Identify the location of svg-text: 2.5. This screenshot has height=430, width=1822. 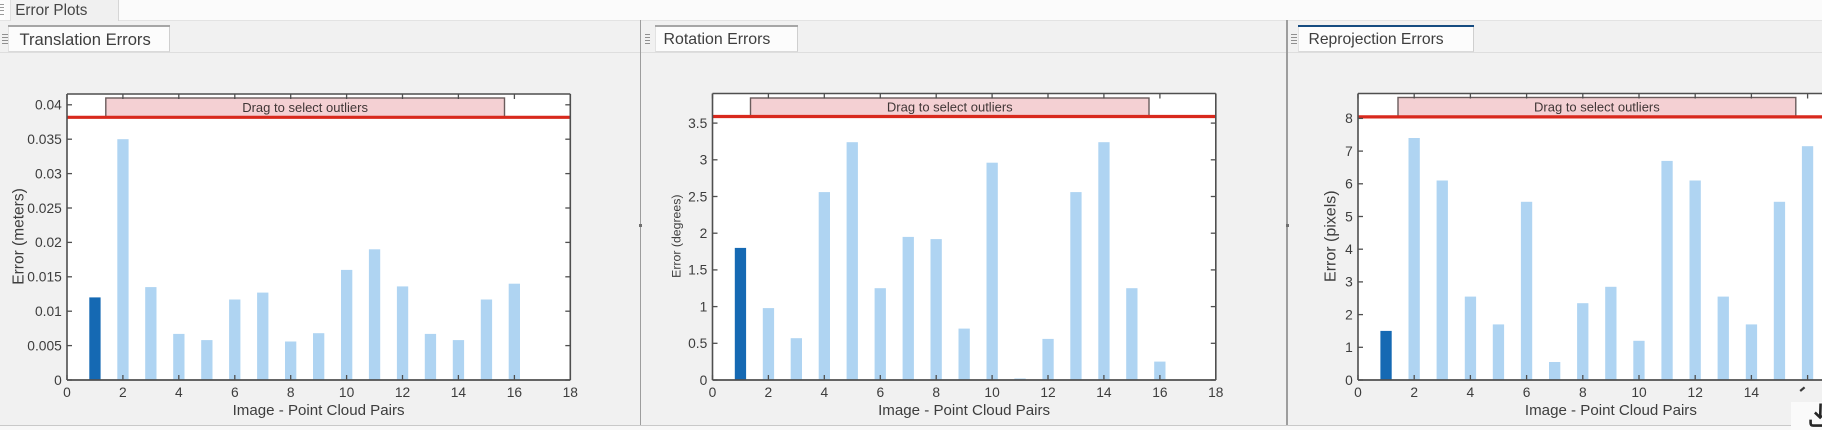
(698, 196).